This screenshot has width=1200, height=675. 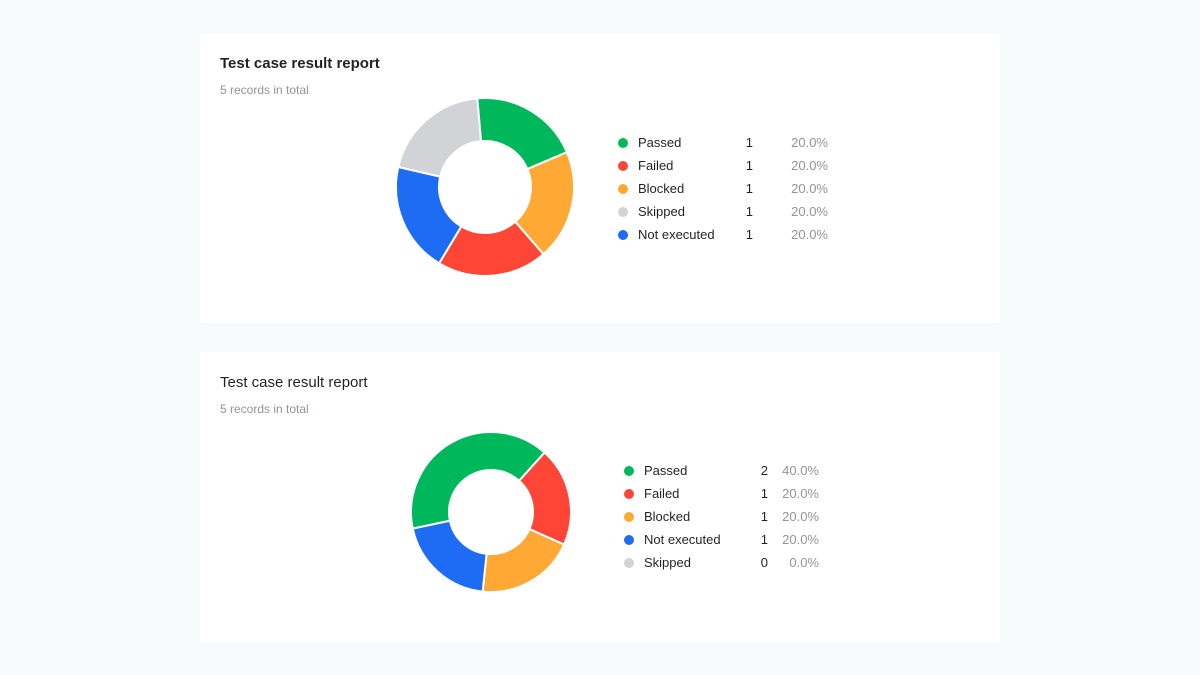 I want to click on donut-slice-blocked, so click(x=523, y=560).